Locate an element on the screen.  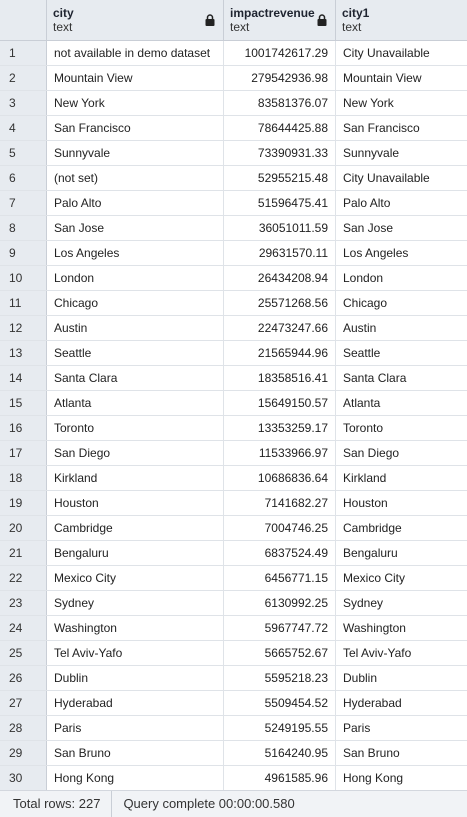
cell-city1: Sunnyvale is located at coordinates (371, 153).